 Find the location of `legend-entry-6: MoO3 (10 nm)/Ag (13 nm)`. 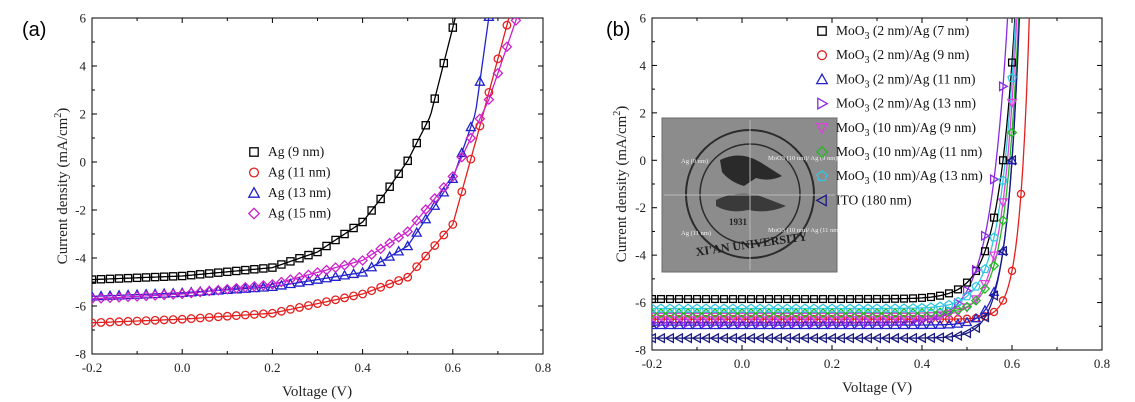

legend-entry-6: MoO3 (10 nm)/Ag (13 nm) is located at coordinates (909, 177).